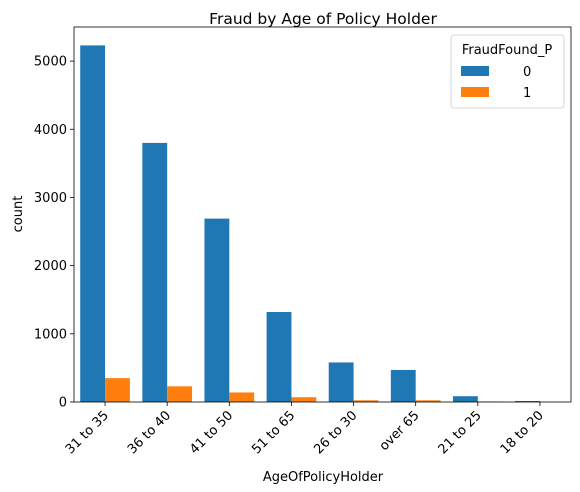  Describe the element at coordinates (507, 50) in the screenshot. I see `legend-title: FraudFound_P` at that location.